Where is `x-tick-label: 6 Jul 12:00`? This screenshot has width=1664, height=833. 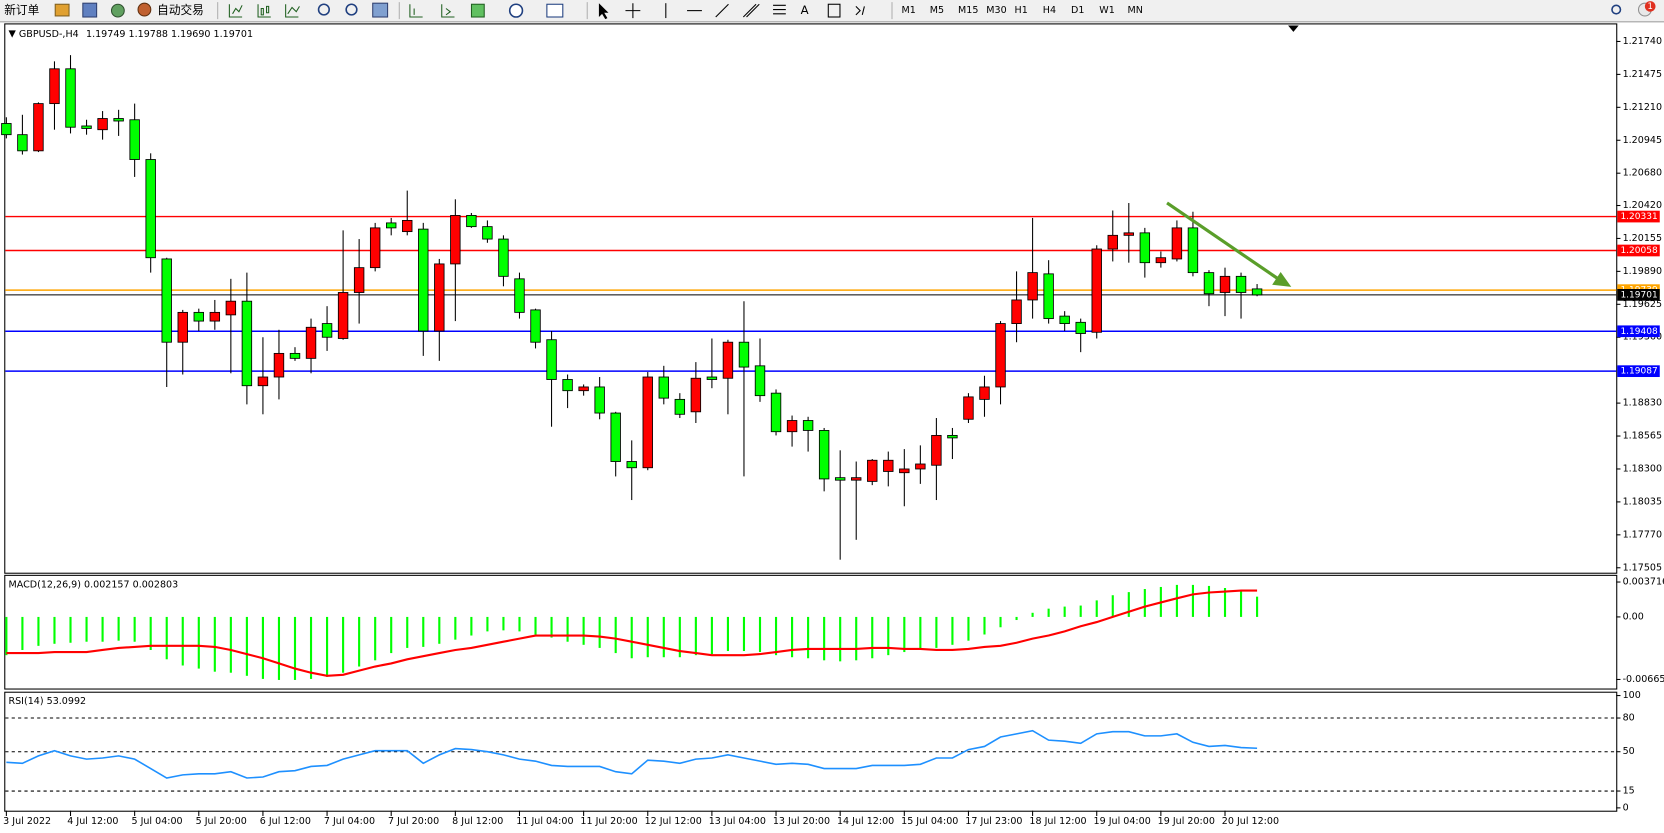
x-tick-label: 6 Jul 12:00 is located at coordinates (285, 821).